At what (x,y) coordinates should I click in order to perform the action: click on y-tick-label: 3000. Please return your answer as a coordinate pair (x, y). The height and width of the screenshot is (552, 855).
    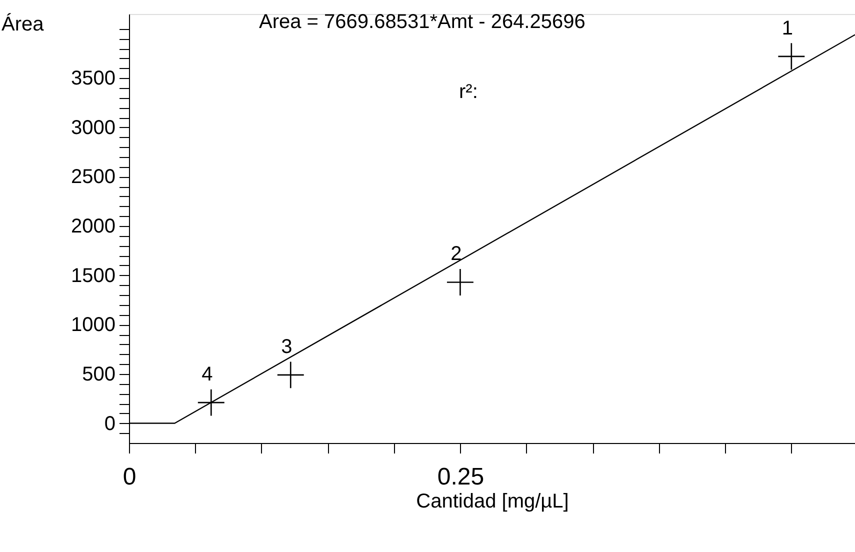
    Looking at the image, I should click on (93, 127).